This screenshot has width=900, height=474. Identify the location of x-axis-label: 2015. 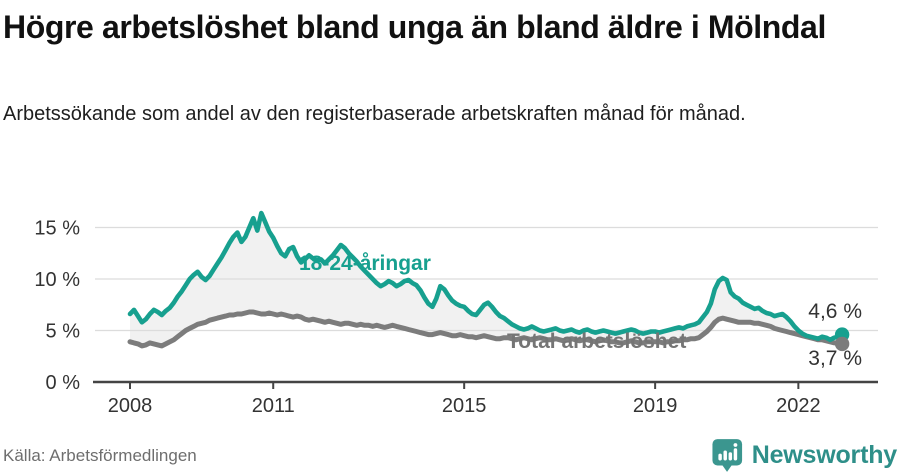
(464, 406).